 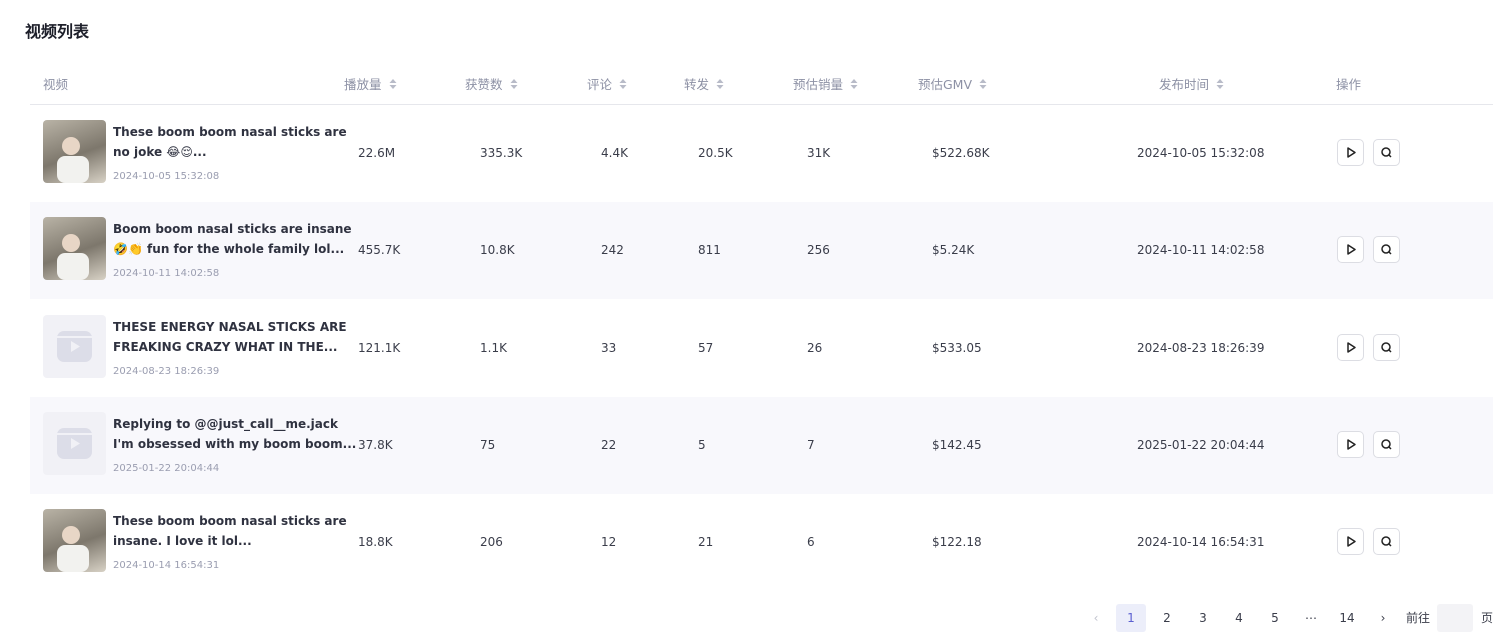 I want to click on cell-sales: 26, so click(x=815, y=347).